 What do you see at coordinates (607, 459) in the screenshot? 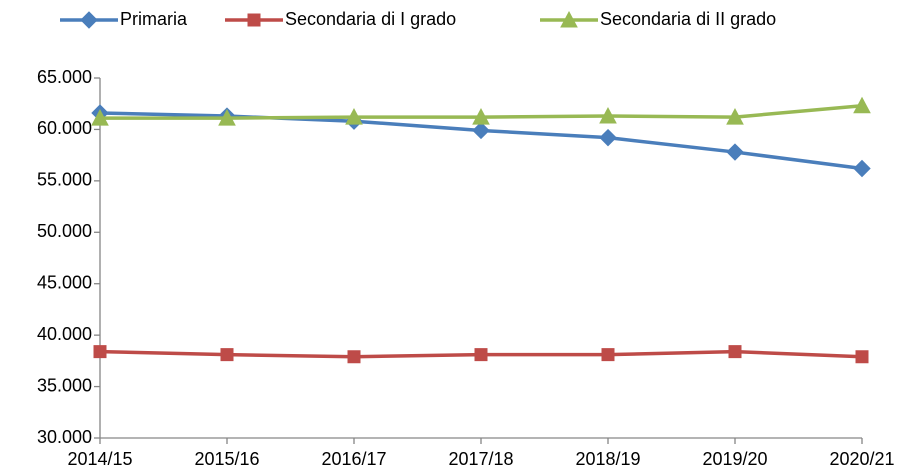
I see `x-tick-label: 2018/19` at bounding box center [607, 459].